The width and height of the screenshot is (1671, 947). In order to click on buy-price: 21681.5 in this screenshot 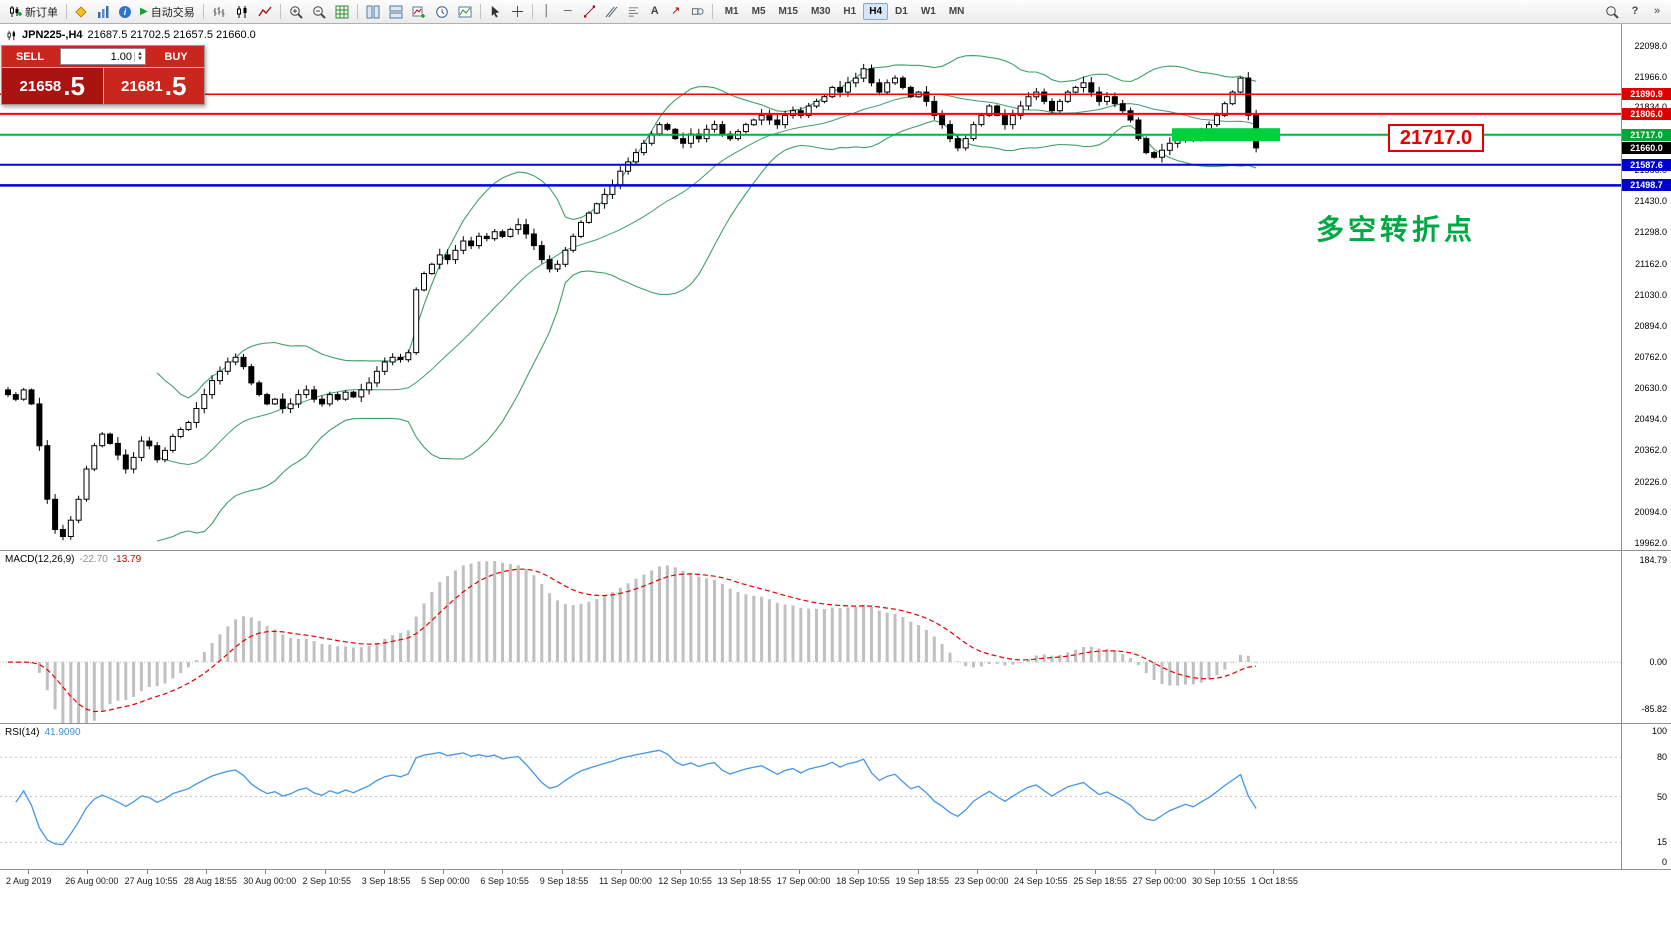, I will do `click(153, 86)`.